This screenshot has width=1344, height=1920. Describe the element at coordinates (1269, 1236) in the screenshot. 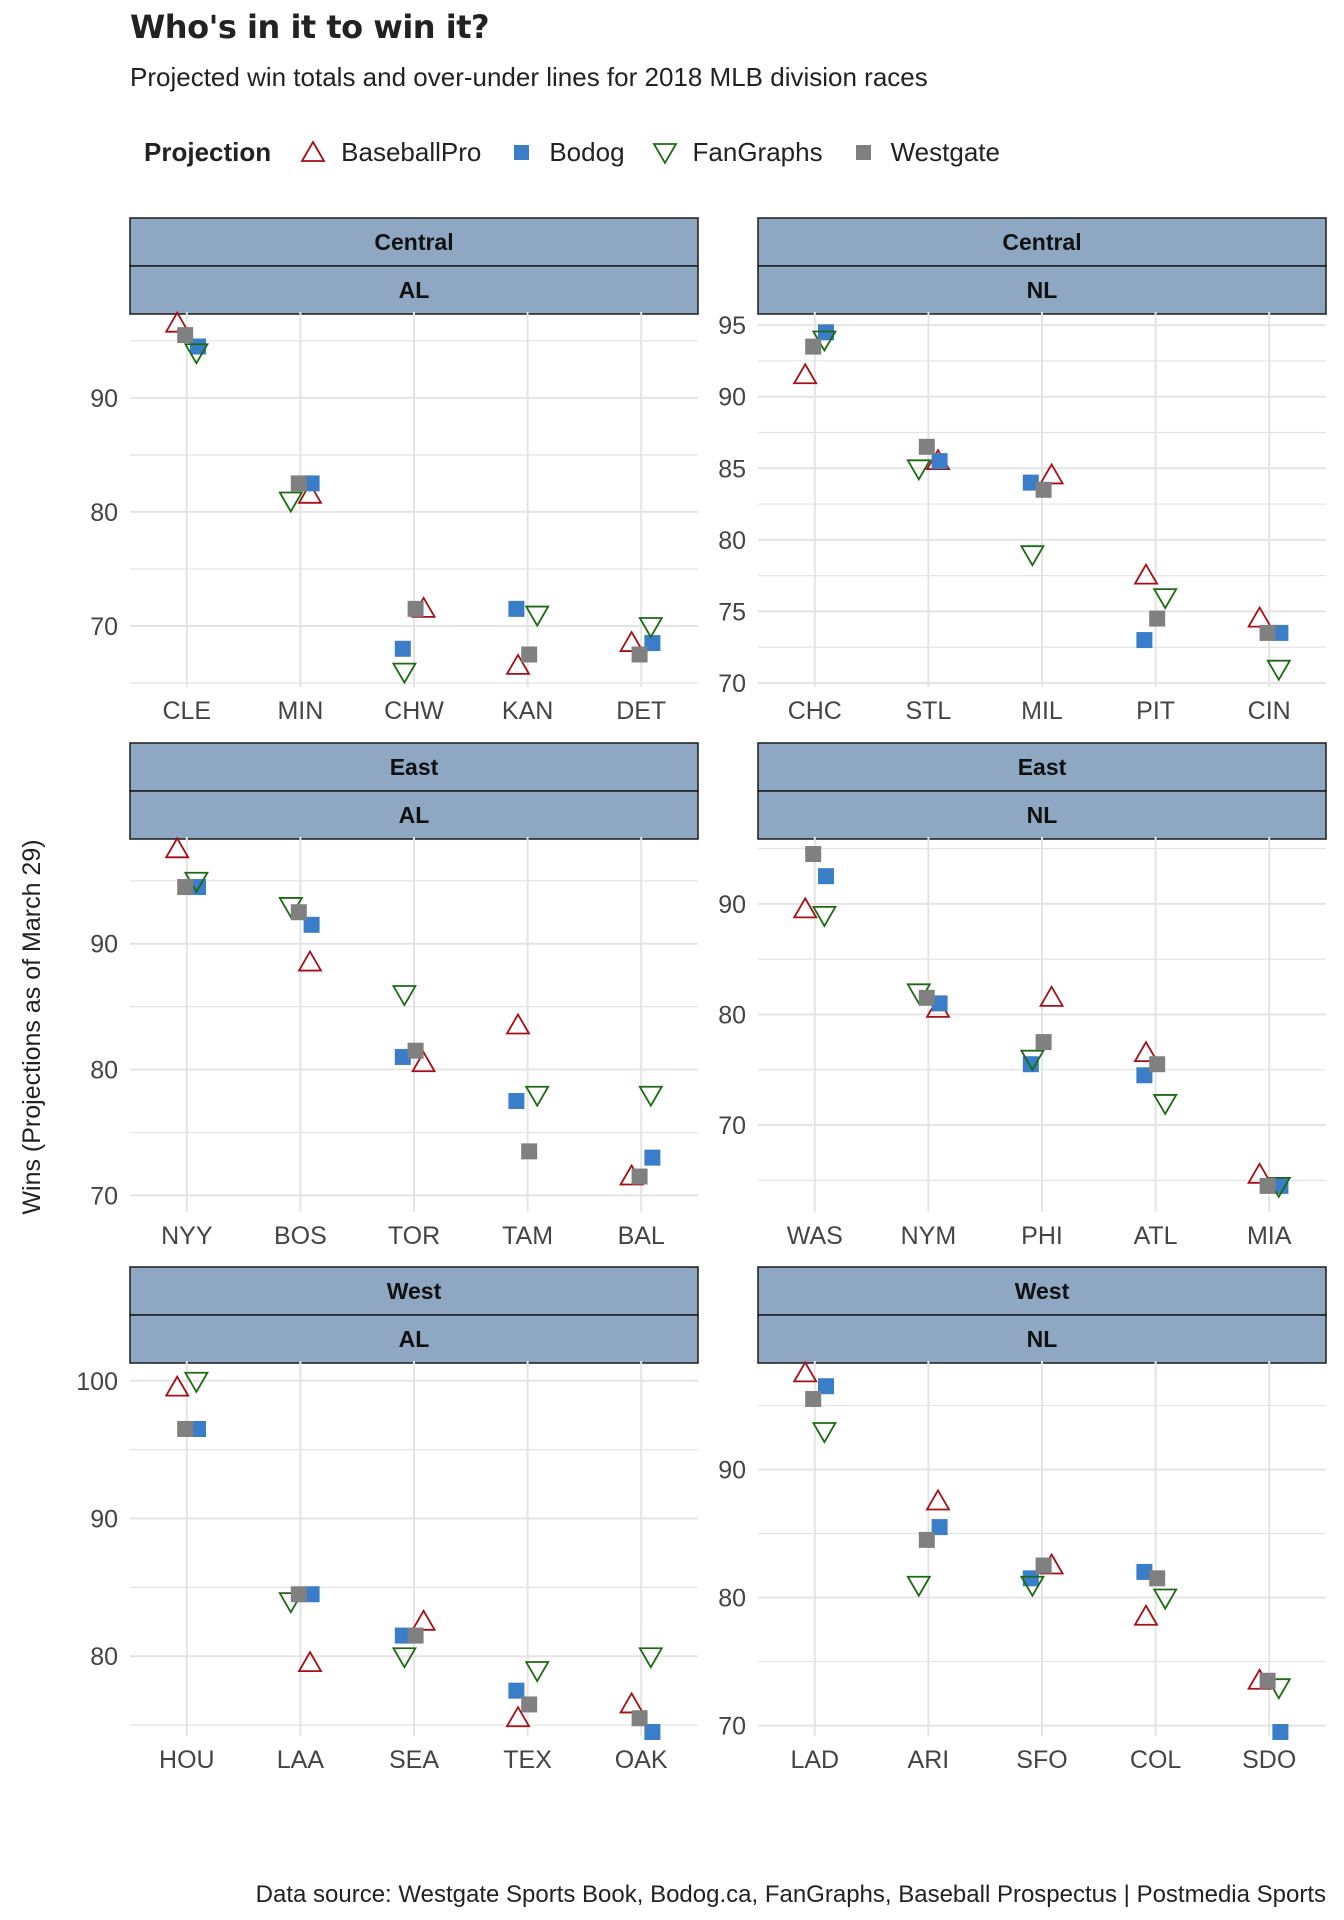

I see `x-tick-label: MIA` at that location.